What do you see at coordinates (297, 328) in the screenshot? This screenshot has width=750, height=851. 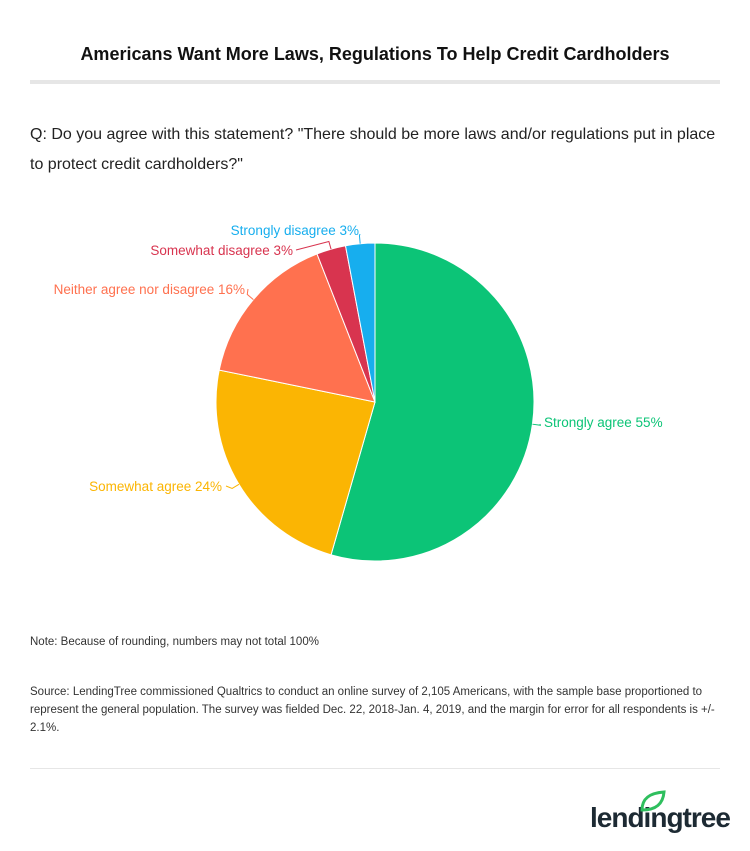 I see `pie-slice-neither-agree-nor-disagree` at bounding box center [297, 328].